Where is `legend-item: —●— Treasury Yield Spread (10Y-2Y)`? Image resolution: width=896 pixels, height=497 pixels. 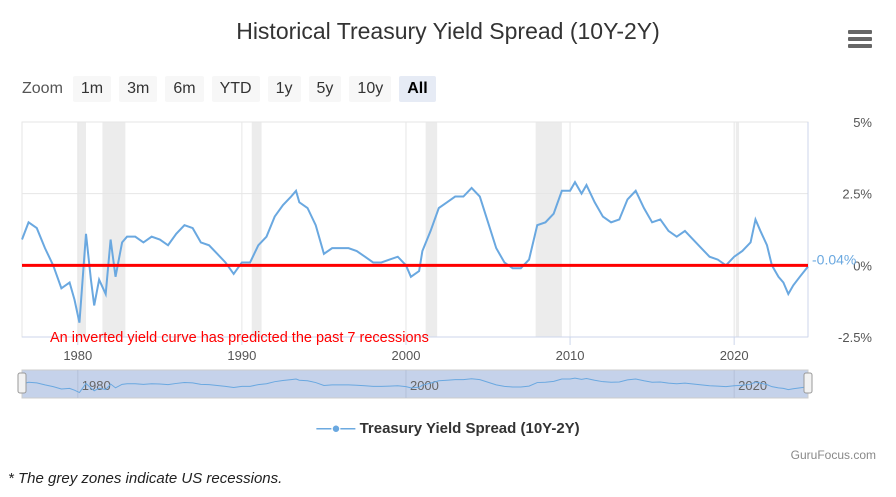 legend-item: —●— Treasury Yield Spread (10Y-2Y) is located at coordinates (448, 428).